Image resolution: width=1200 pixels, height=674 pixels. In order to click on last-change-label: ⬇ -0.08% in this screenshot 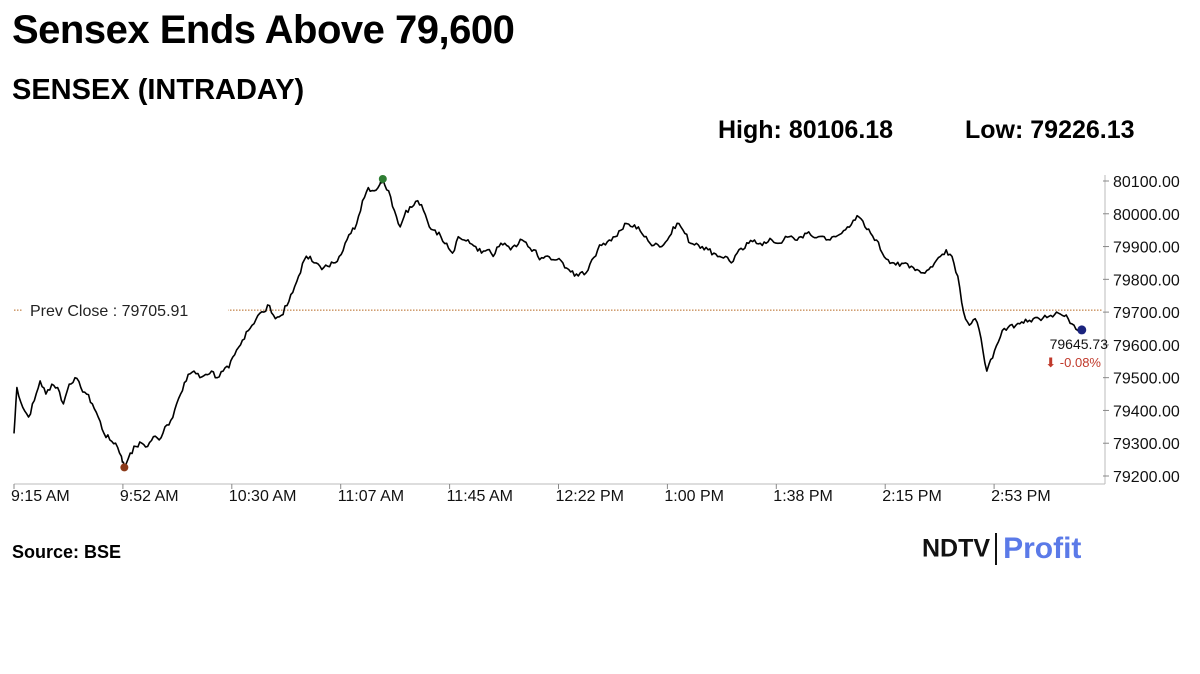, I will do `click(1073, 362)`.